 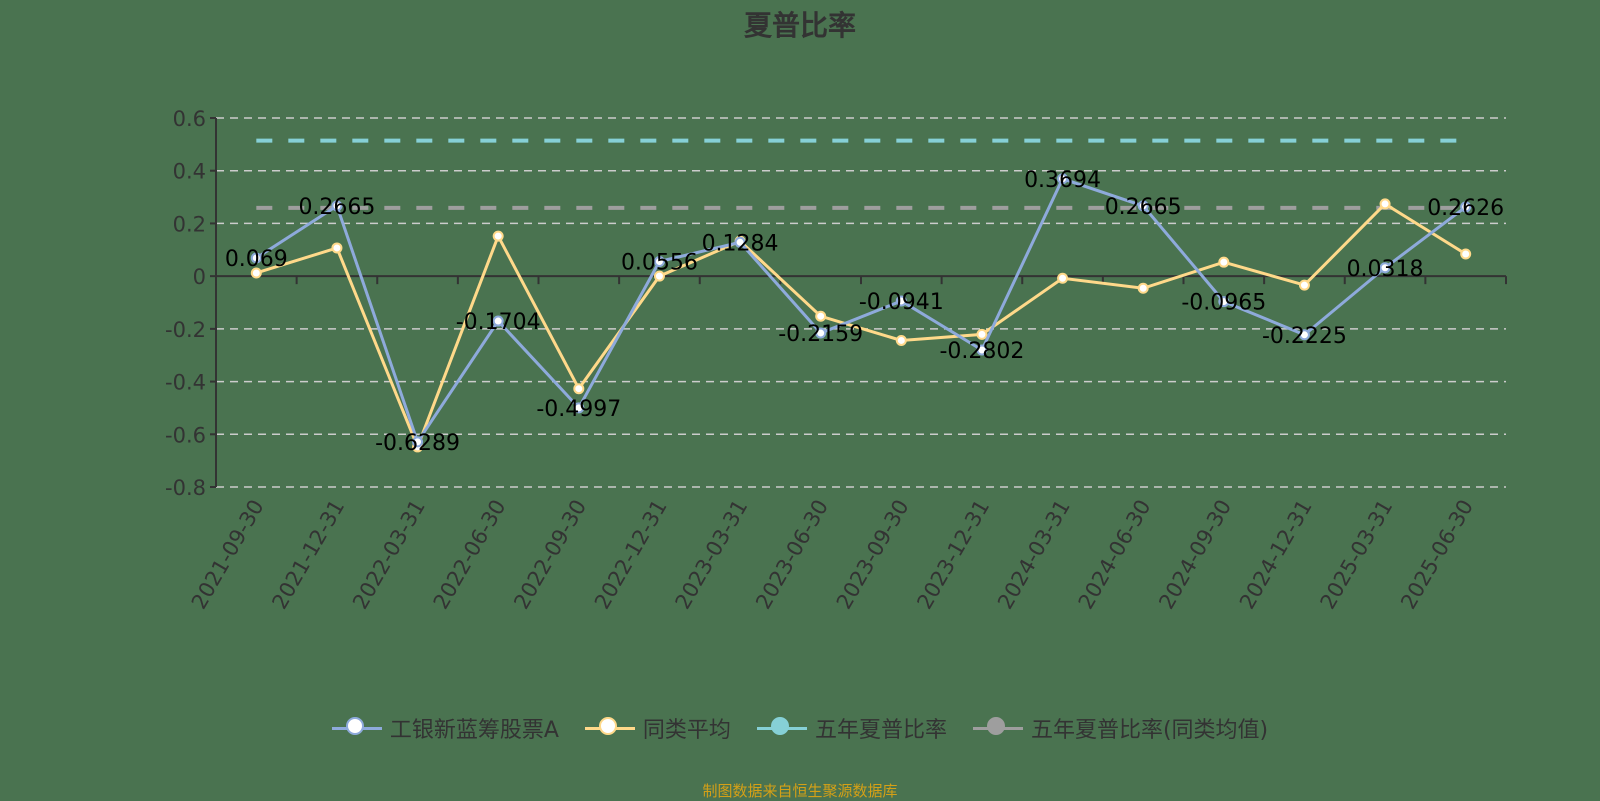 I want to click on x-tick-label: 2024-06-30, so click(x=1115, y=555).